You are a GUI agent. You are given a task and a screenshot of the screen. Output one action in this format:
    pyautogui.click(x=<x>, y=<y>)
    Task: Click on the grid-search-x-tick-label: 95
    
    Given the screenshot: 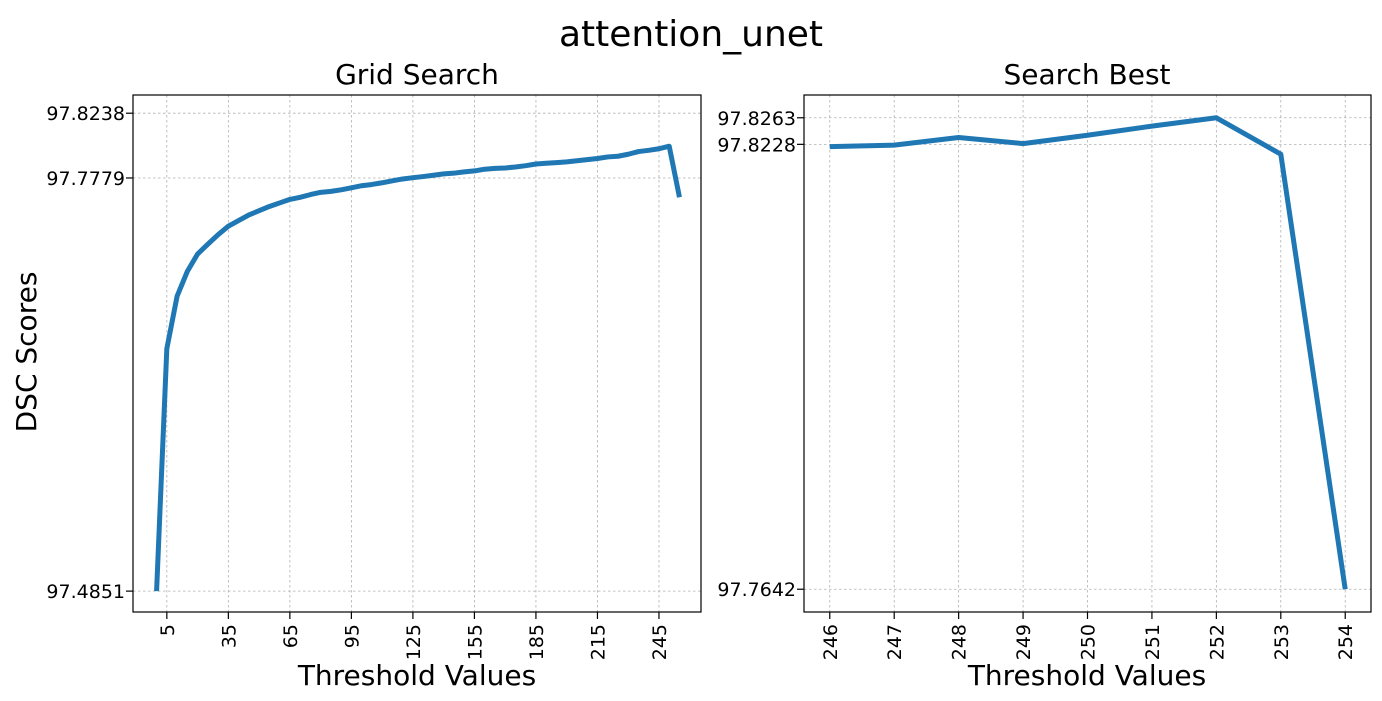 What is the action you would take?
    pyautogui.click(x=352, y=636)
    